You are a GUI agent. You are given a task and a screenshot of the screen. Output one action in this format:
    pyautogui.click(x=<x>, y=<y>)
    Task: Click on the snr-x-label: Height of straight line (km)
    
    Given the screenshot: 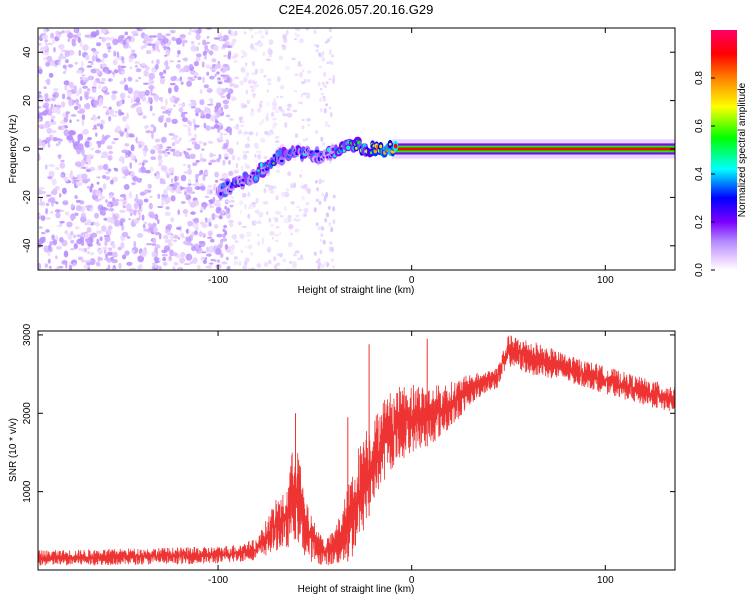 What is the action you would take?
    pyautogui.click(x=356, y=589)
    